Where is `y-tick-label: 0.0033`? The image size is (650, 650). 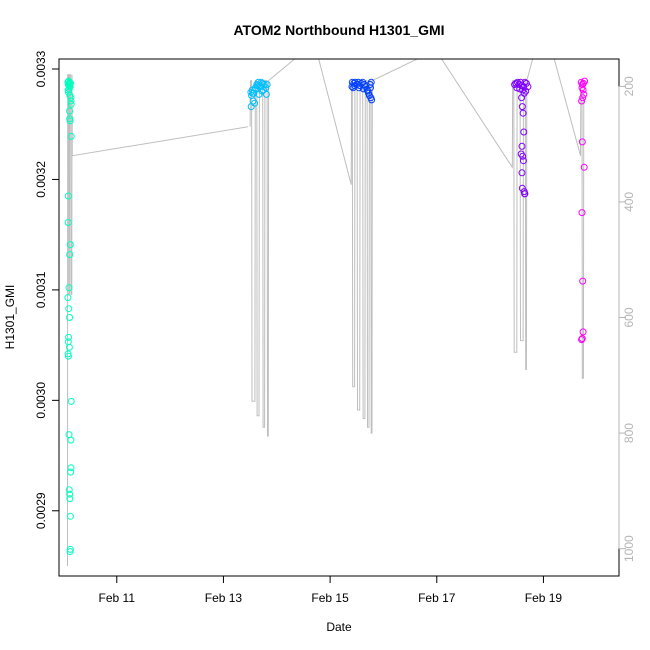
y-tick-label: 0.0033 is located at coordinates (41, 68).